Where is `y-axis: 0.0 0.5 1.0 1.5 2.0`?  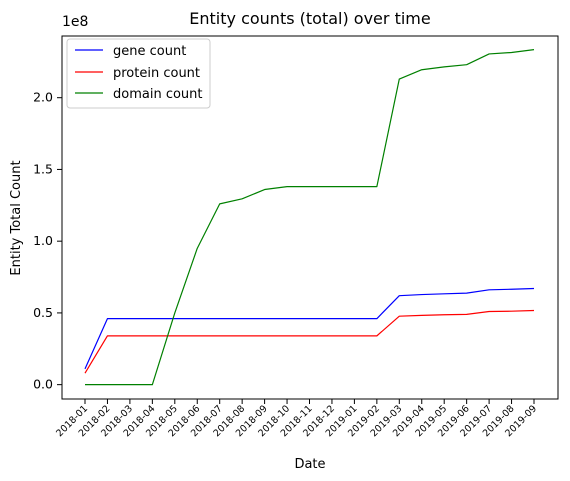
y-axis: 0.0 0.5 1.0 1.5 2.0 is located at coordinates (47, 241).